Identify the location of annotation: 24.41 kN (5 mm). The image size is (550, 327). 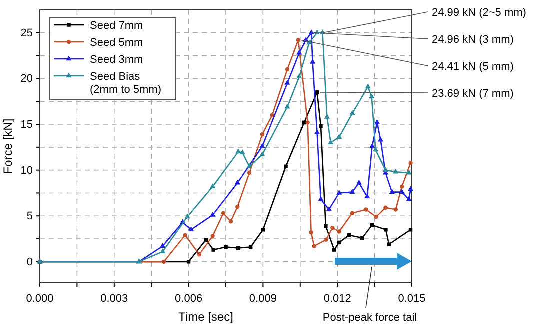
(473, 67).